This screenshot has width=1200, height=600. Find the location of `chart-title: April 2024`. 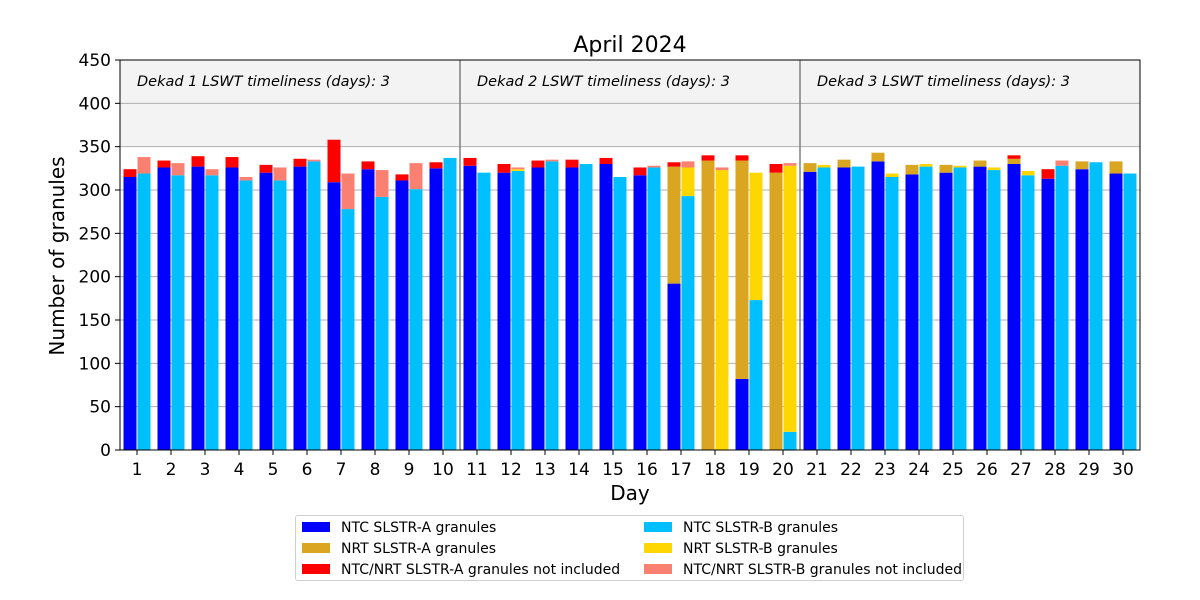

chart-title: April 2024 is located at coordinates (629, 45).